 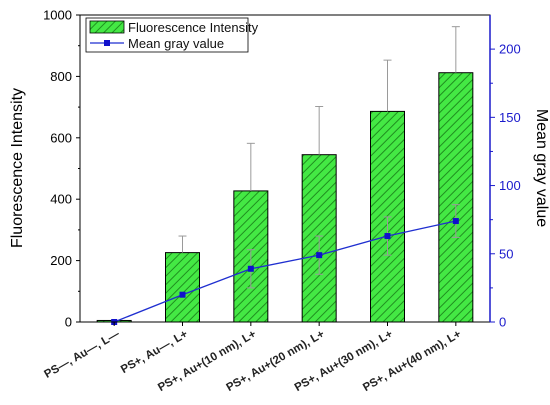 I want to click on right-y-axis: 0 50 100 150 200, so click(x=505, y=186).